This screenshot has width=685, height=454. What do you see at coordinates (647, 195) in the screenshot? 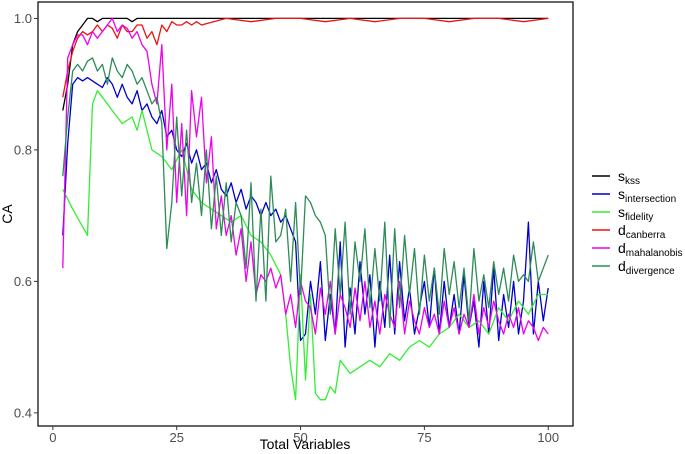
I see `legend-label-intersection: sintersection` at bounding box center [647, 195].